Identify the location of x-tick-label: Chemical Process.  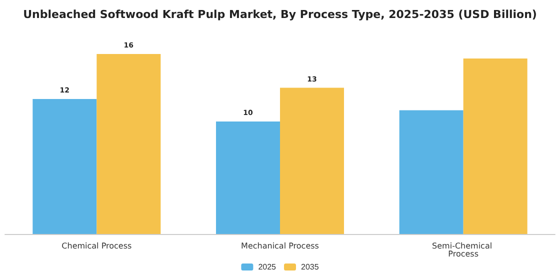
(97, 246).